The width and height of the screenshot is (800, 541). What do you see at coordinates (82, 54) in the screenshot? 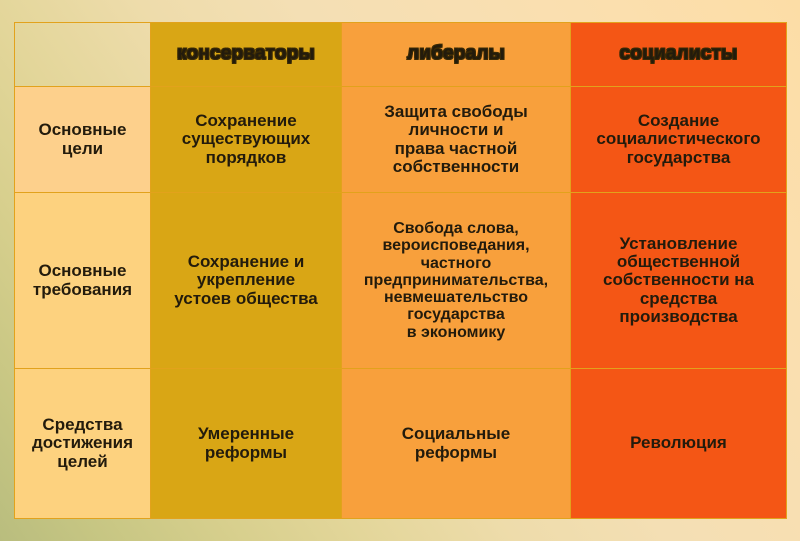
I see `table-corner-cell` at bounding box center [82, 54].